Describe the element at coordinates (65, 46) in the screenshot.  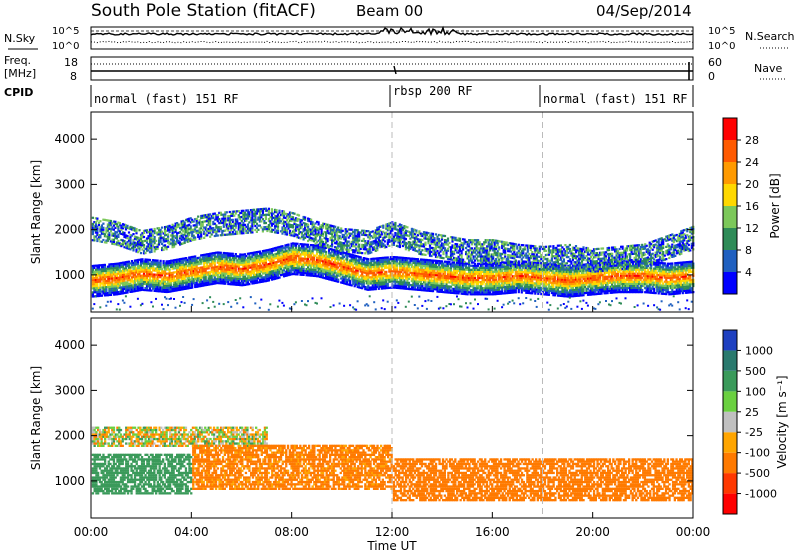
I see `noise-tick-bottom-left: 10^0` at that location.